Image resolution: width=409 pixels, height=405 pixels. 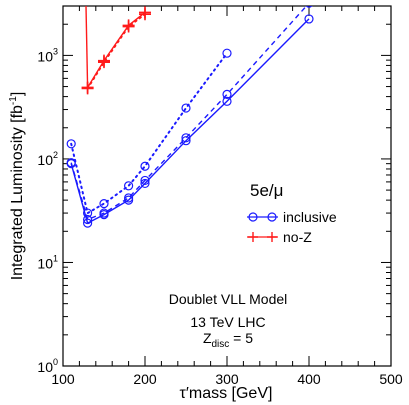 I want to click on y-tick-label: 10¹, so click(x=47, y=262).